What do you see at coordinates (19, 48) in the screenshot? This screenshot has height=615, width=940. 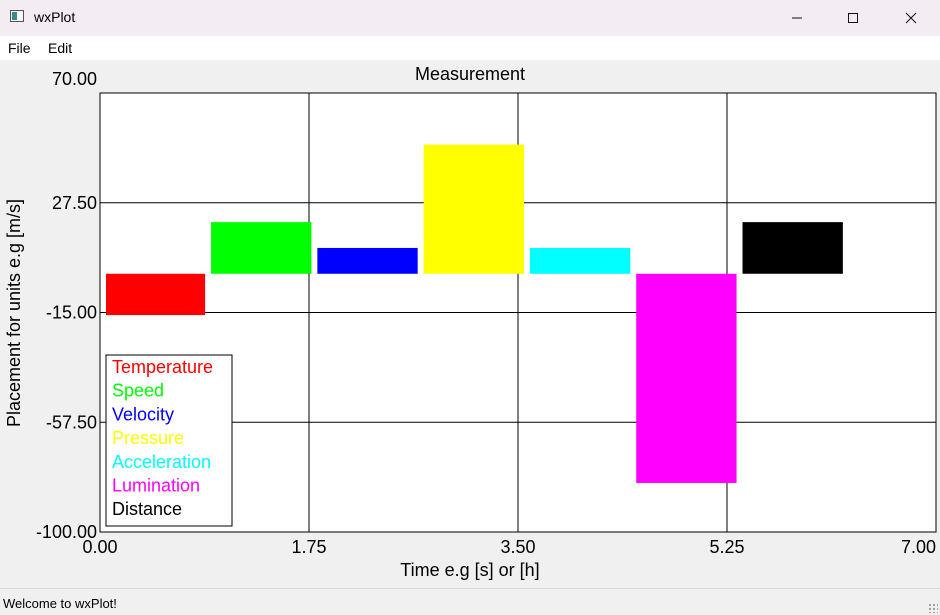 I see `menu-file: File` at bounding box center [19, 48].